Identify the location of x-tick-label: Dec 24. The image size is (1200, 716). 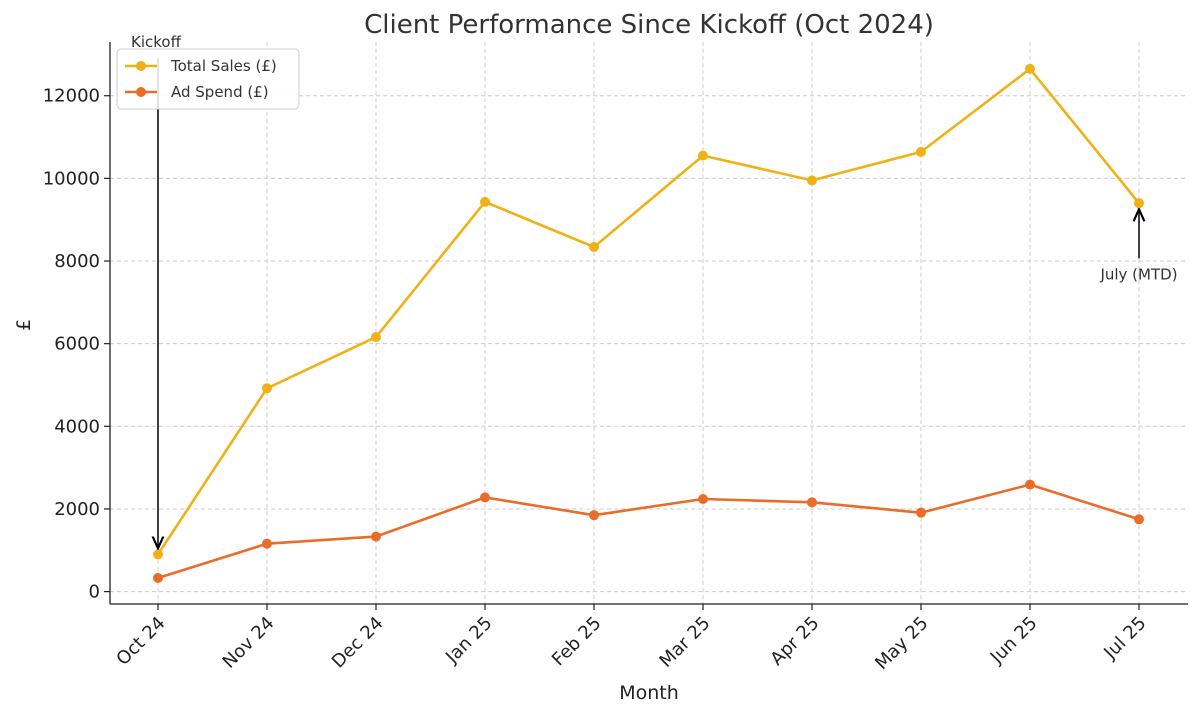
(358, 643).